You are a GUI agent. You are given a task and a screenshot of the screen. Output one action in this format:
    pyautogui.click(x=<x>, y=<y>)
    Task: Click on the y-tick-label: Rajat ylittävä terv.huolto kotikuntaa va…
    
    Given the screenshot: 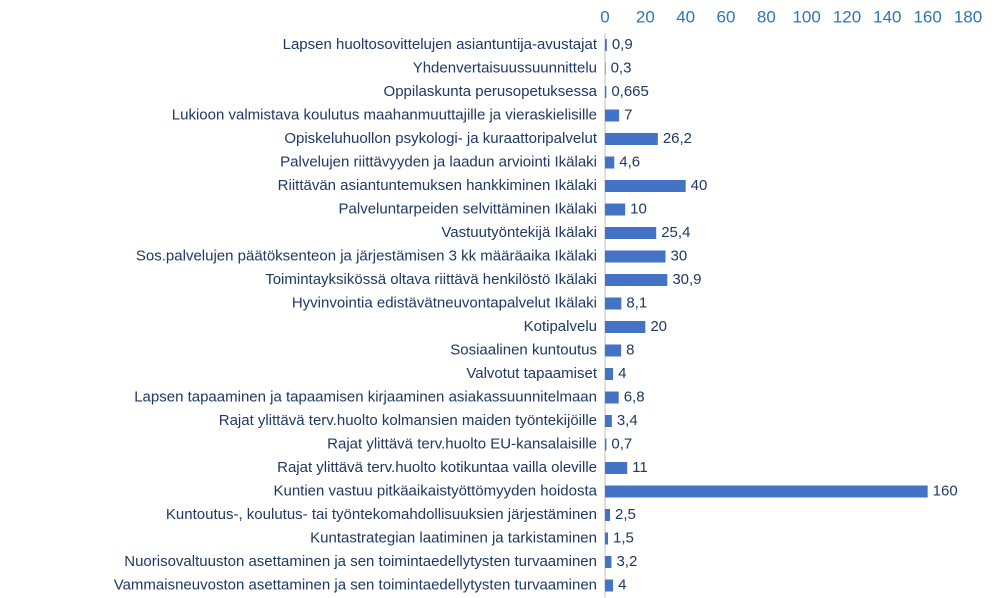 What is the action you would take?
    pyautogui.click(x=437, y=467)
    